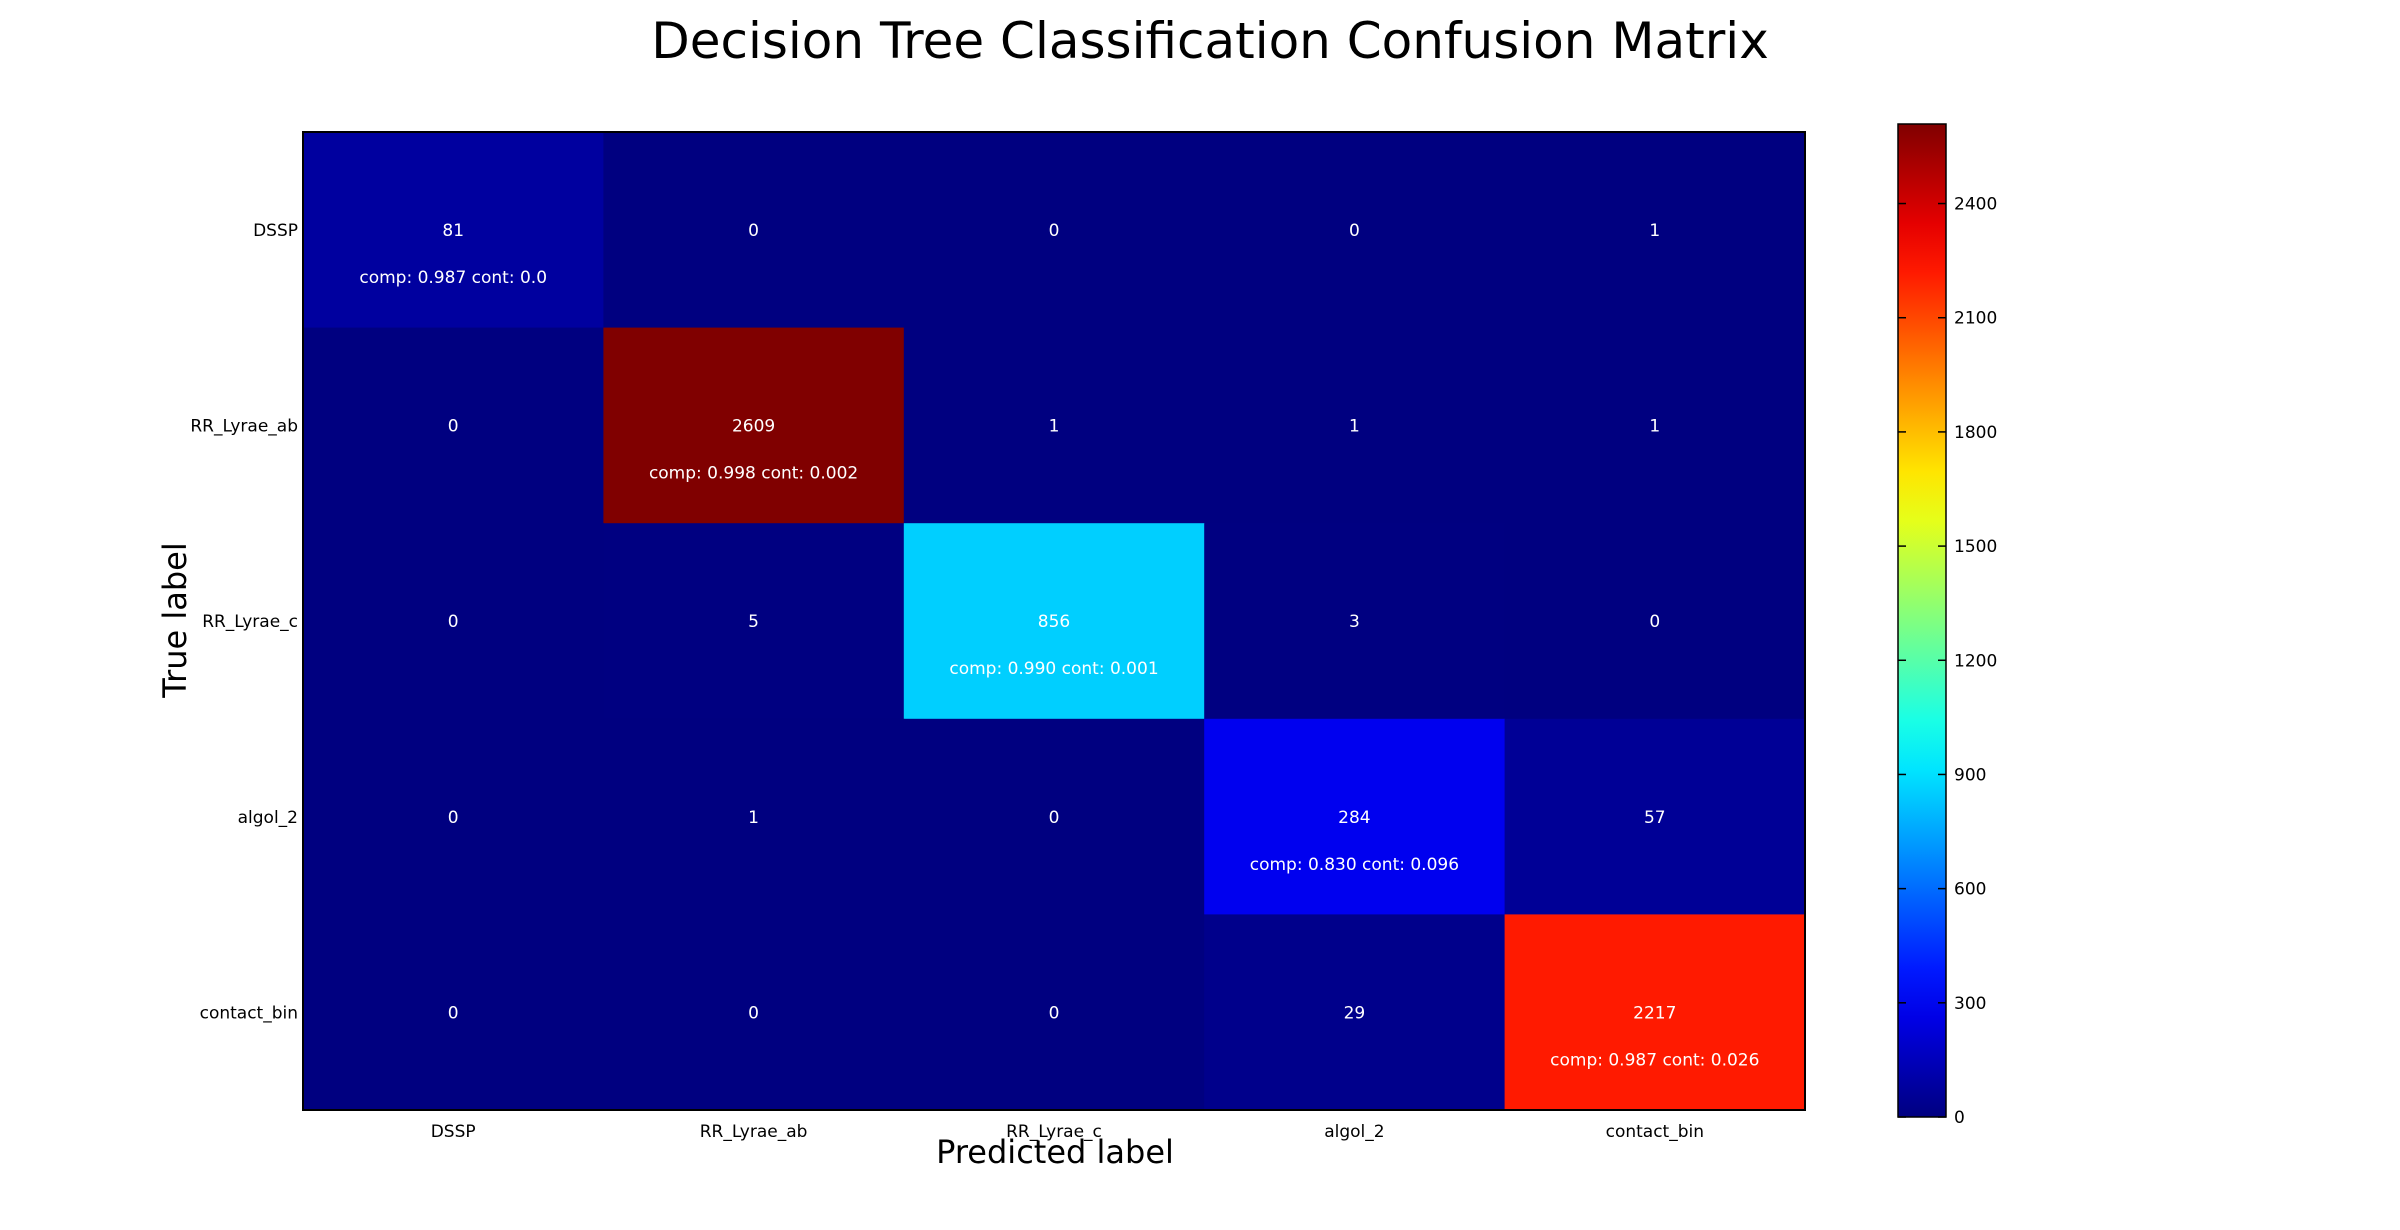 The image size is (2400, 1230). What do you see at coordinates (1922, 620) in the screenshot?
I see `colorbar` at bounding box center [1922, 620].